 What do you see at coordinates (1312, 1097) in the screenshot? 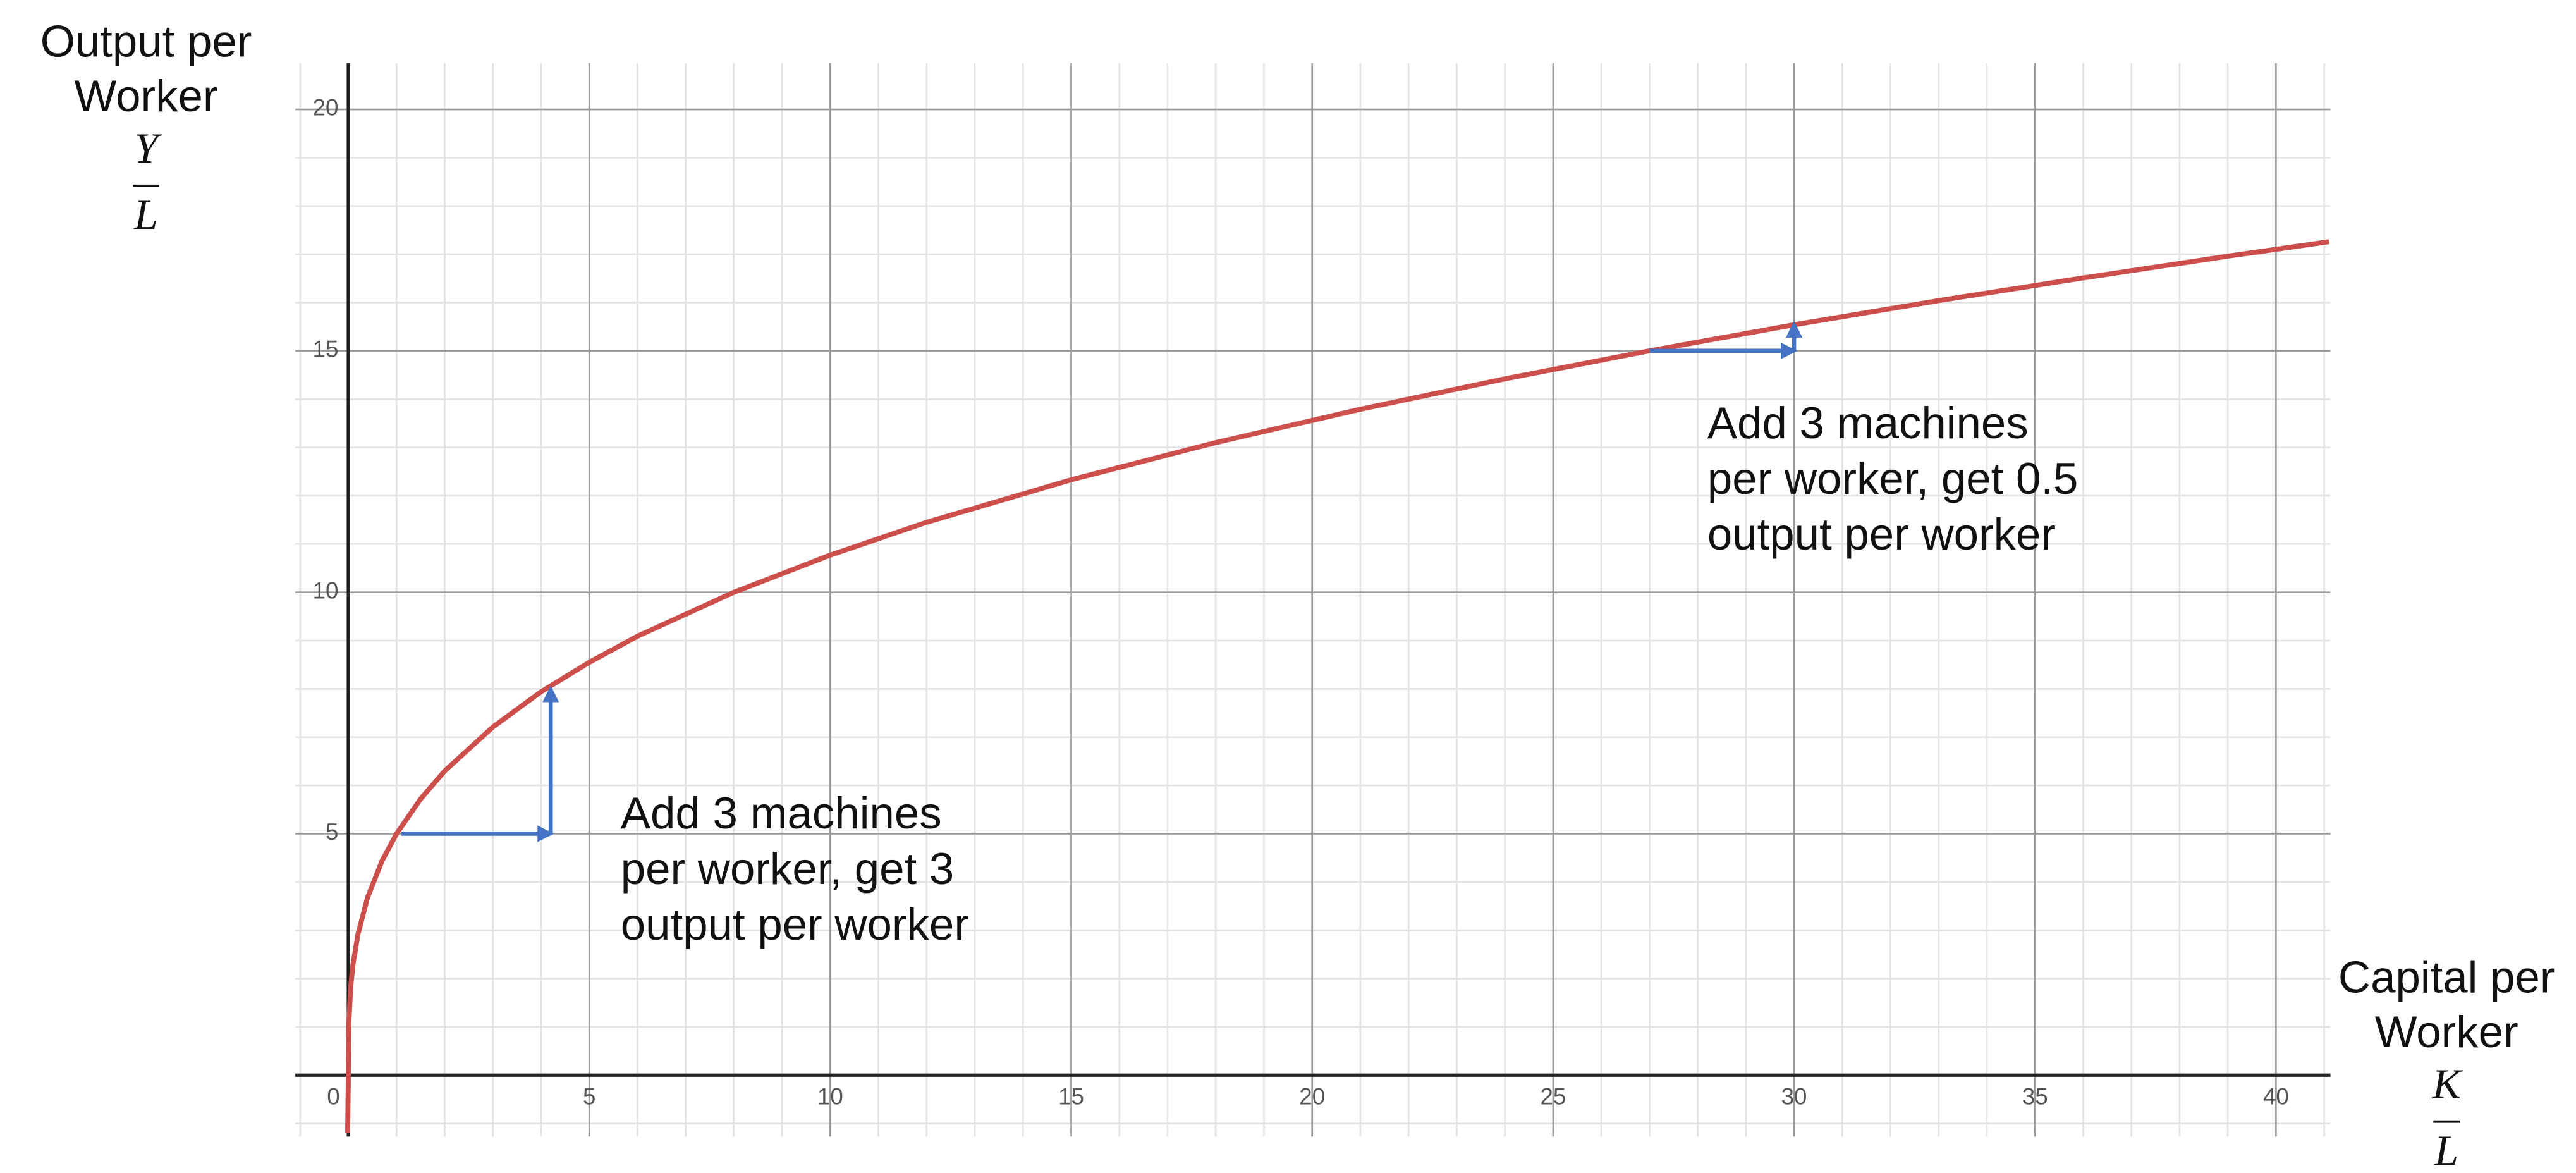
I see `x-tick-label: 20` at bounding box center [1312, 1097].